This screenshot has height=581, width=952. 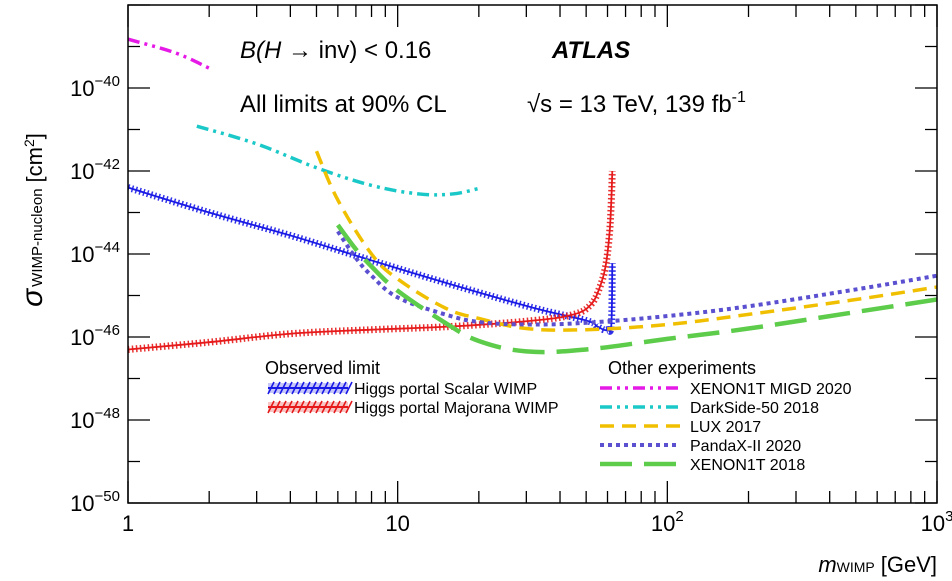 I want to click on legend-entry-pandax-ii-2020: PandaX-II 2020, so click(x=700, y=446).